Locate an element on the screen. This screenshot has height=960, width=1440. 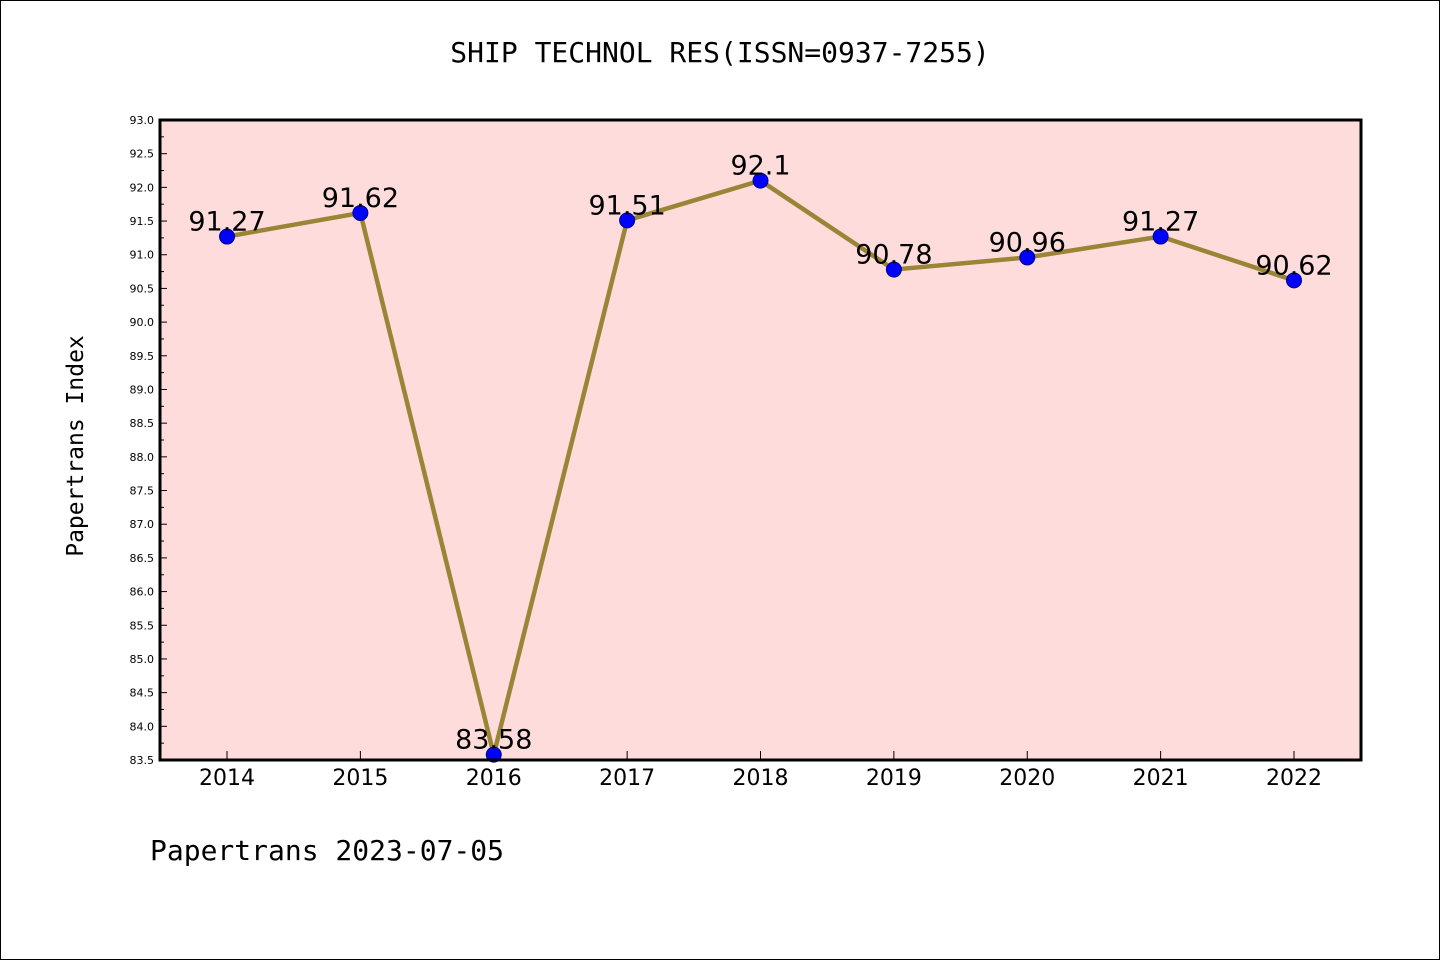
y-tick-label: 92.5 is located at coordinates (142, 154).